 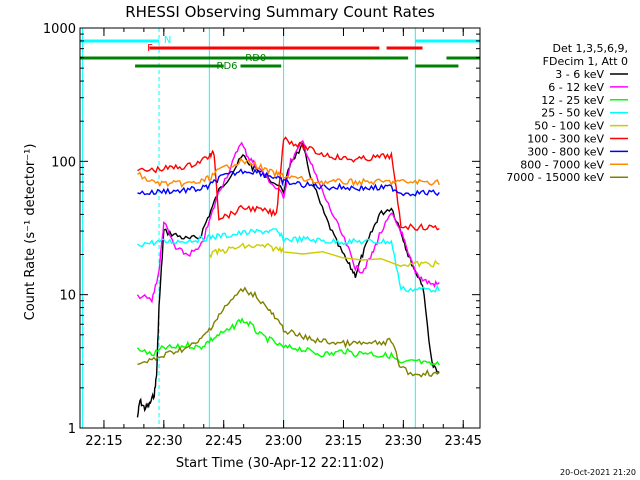 I want to click on y-tick-label: 100, so click(x=63, y=162).